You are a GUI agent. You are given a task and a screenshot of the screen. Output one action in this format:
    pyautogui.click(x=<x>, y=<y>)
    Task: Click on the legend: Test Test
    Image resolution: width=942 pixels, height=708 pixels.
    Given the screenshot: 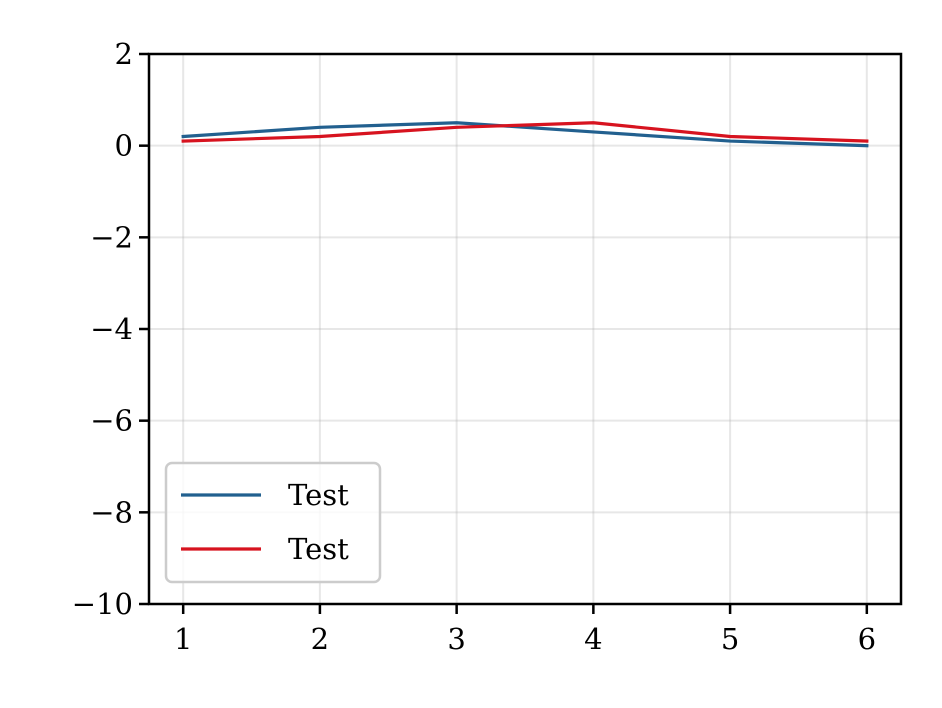 What is the action you would take?
    pyautogui.click(x=273, y=522)
    